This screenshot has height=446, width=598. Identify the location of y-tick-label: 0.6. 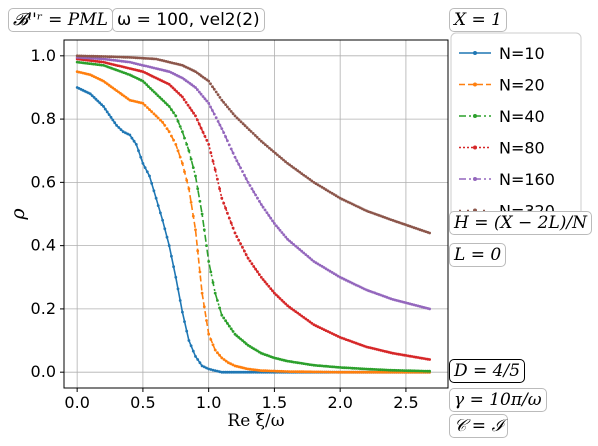
(43, 181).